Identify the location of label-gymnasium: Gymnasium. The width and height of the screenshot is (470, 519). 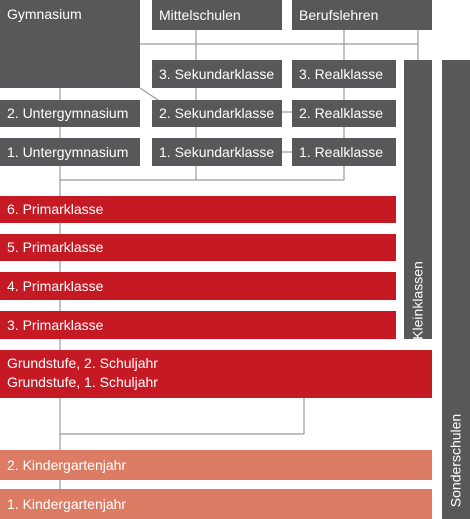
(44, 14).